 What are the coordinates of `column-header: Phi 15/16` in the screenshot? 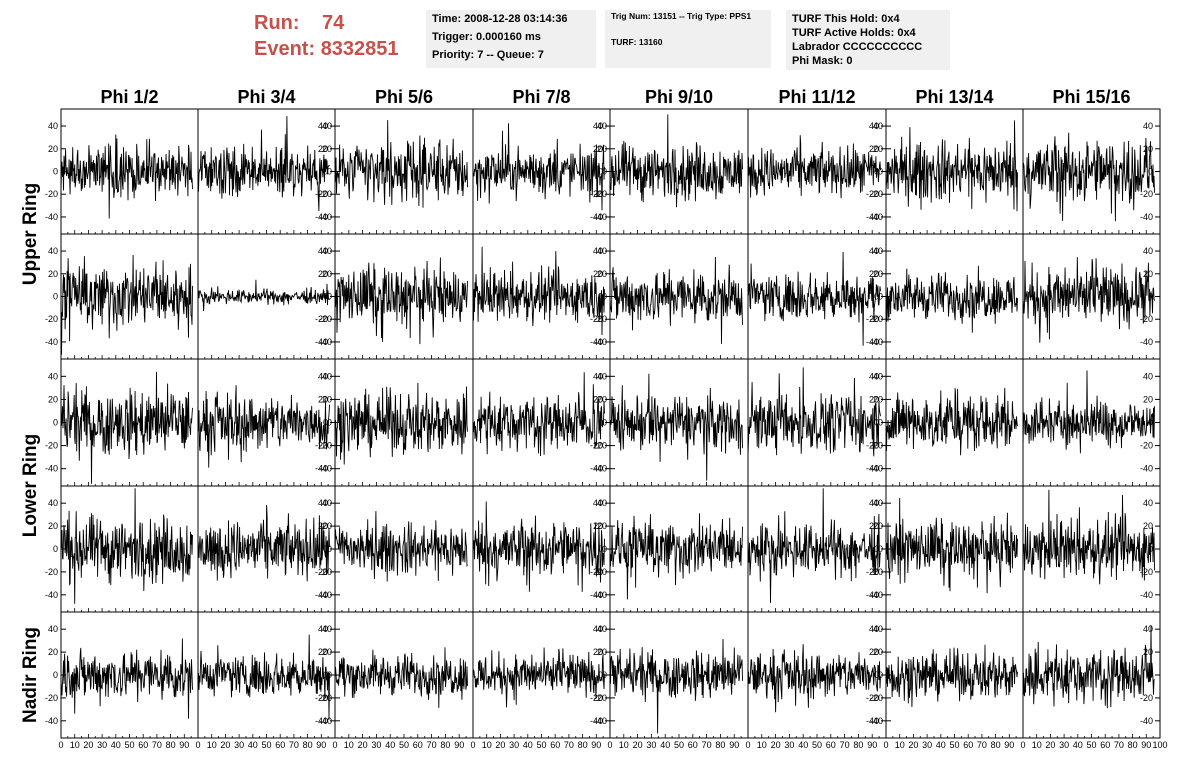 It's located at (1091, 97).